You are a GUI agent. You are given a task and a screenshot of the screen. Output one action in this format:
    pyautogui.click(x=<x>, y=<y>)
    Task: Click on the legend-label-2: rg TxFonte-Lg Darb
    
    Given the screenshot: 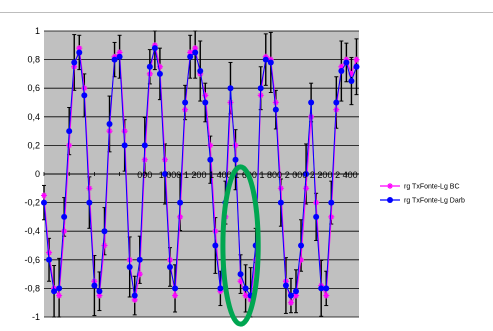 What is the action you would take?
    pyautogui.click(x=434, y=201)
    